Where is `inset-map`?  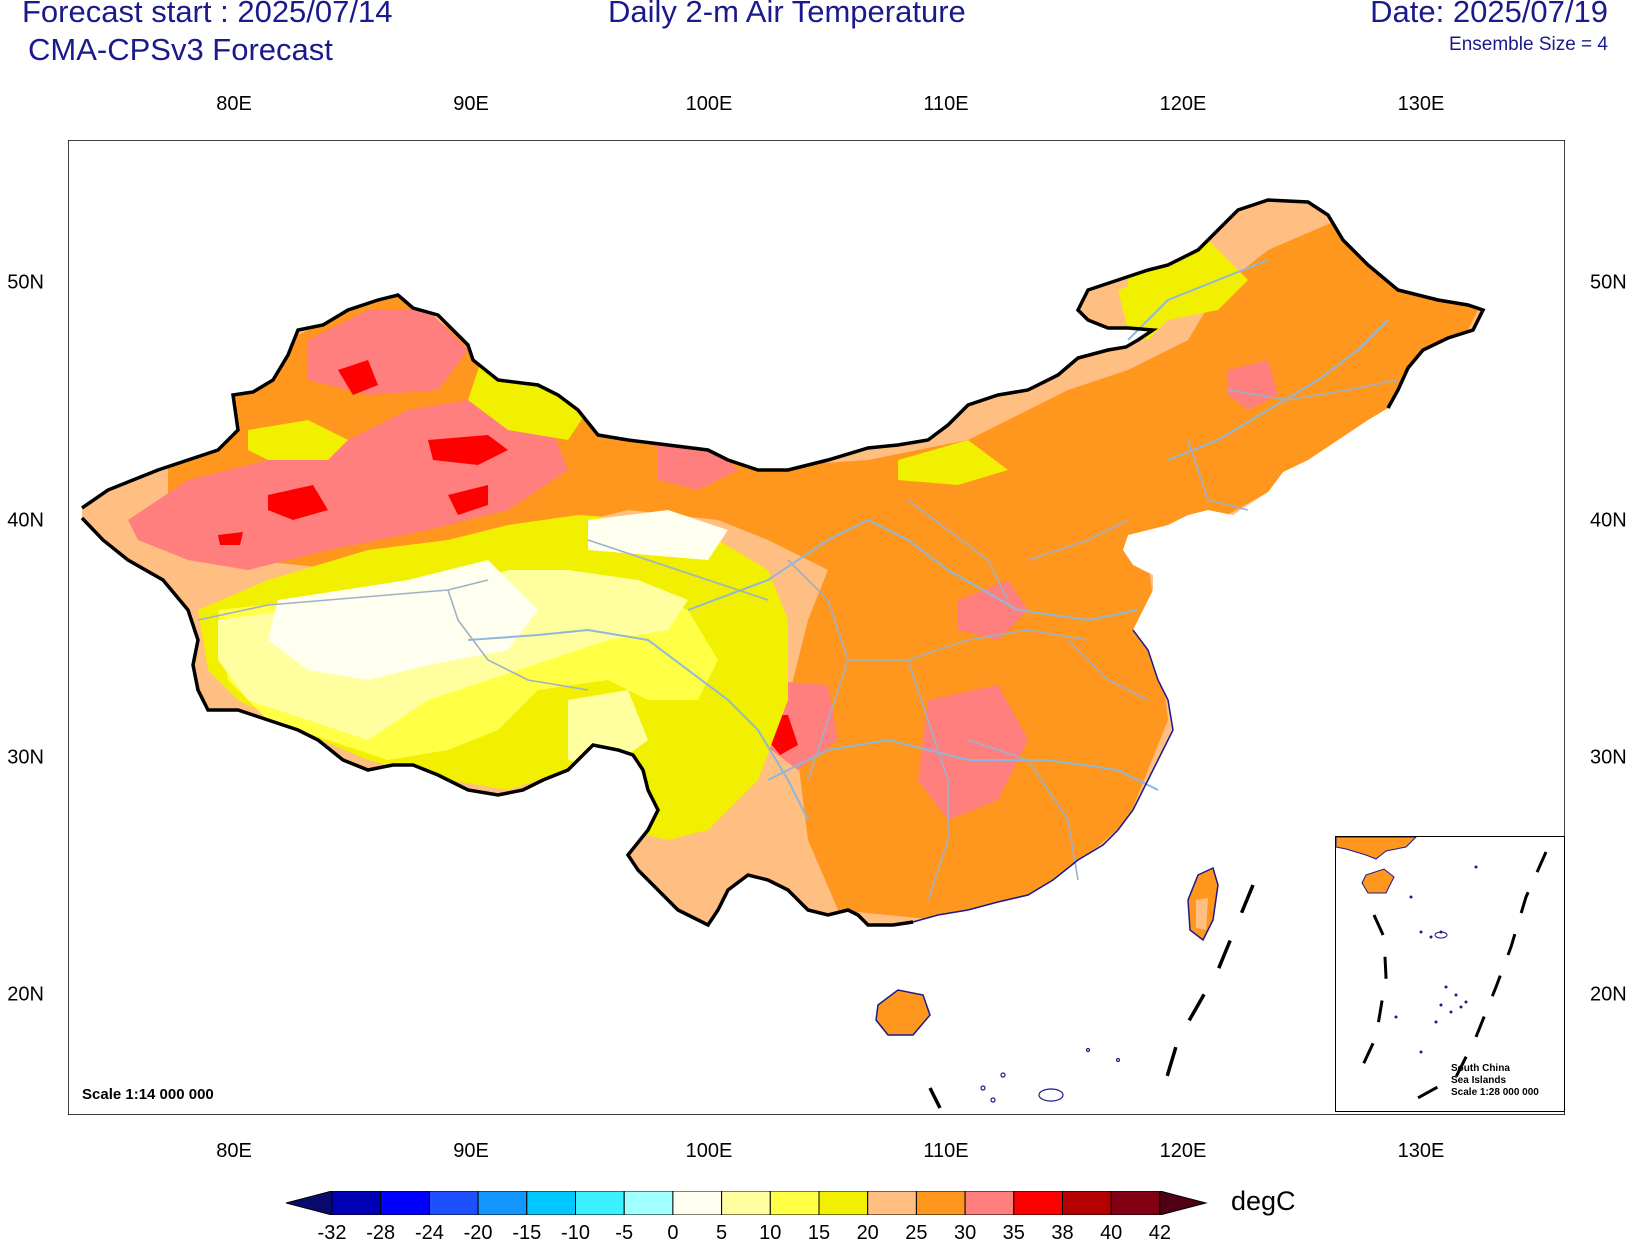 inset-map is located at coordinates (1441, 968).